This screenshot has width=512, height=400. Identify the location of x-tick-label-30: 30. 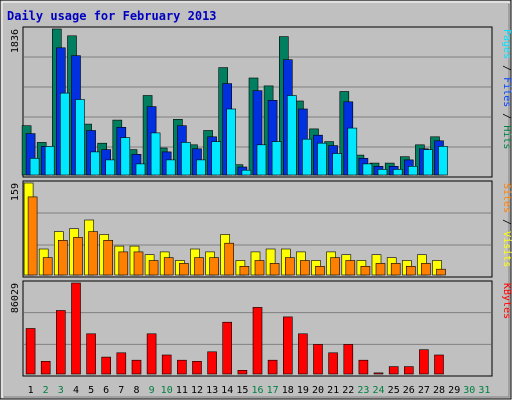
(469, 390).